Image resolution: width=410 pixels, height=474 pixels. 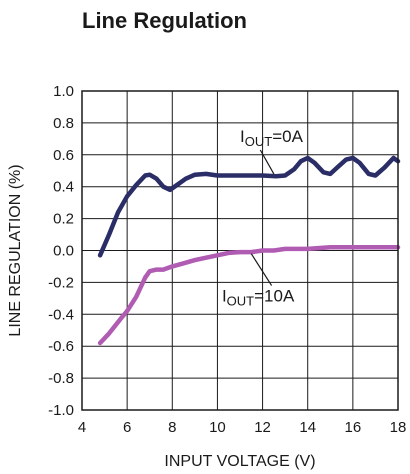 I want to click on series-label-rest: =10A, so click(x=274, y=296).